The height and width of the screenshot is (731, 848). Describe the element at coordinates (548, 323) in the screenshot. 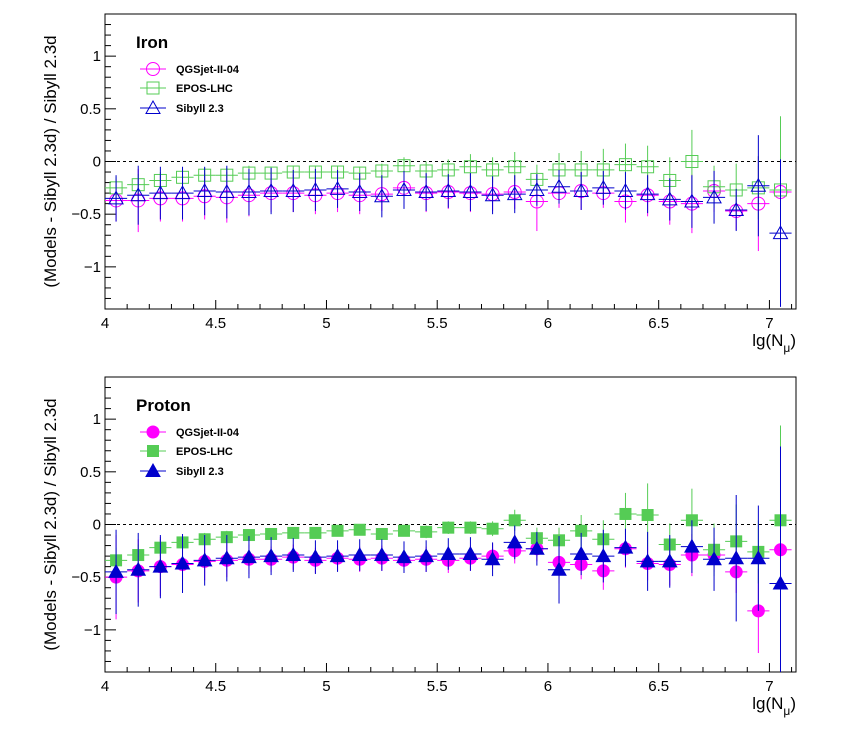

I see `x-tick-label: 6` at that location.